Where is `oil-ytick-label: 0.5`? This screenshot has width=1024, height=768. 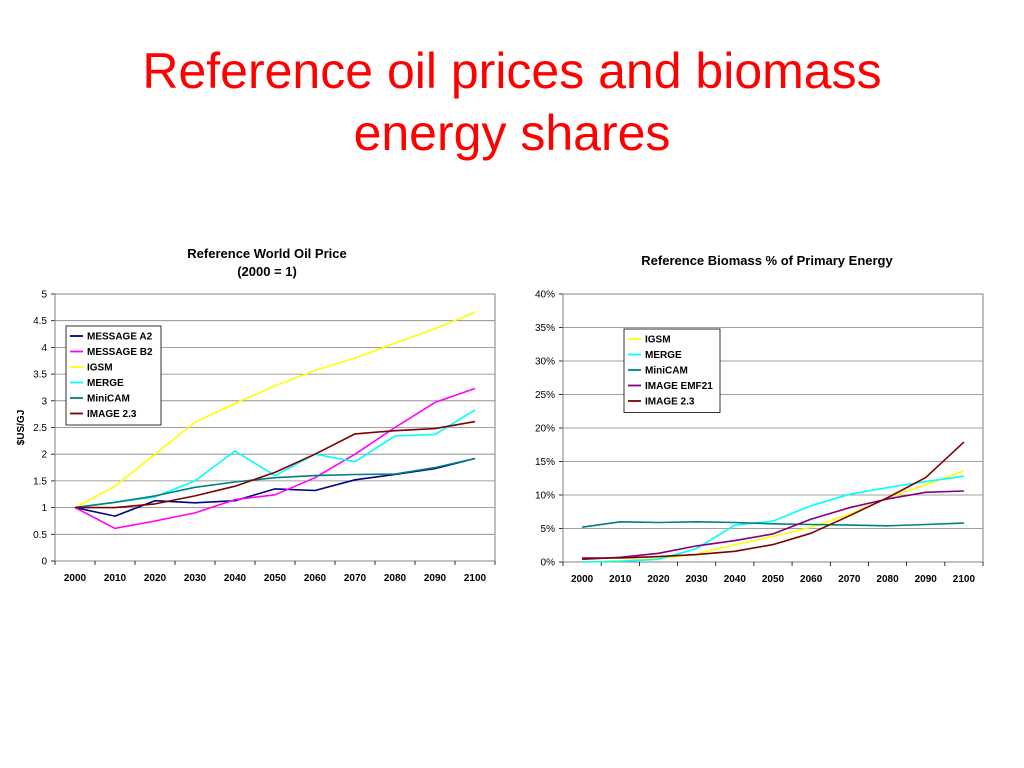 oil-ytick-label: 0.5 is located at coordinates (40, 535).